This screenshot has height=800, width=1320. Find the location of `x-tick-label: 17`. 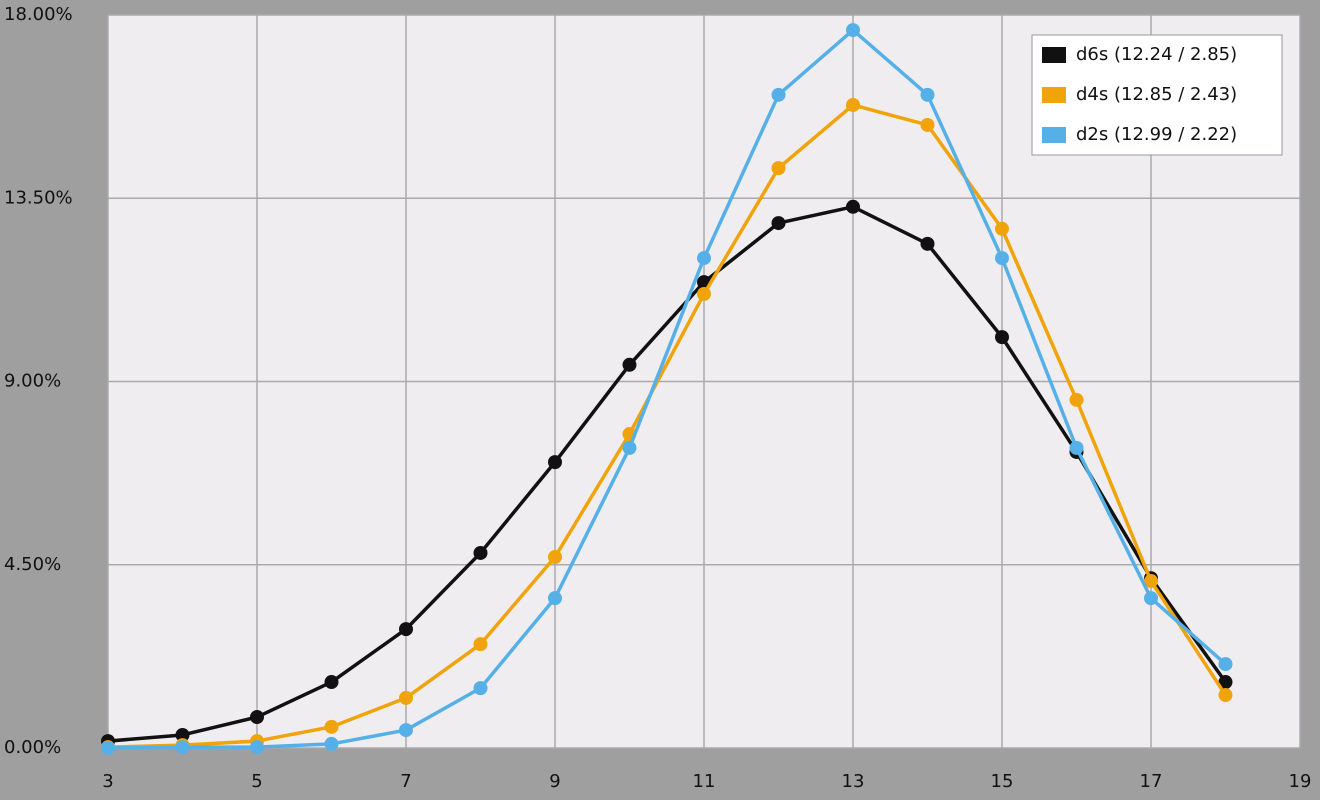

x-tick-label: 17 is located at coordinates (1151, 781).